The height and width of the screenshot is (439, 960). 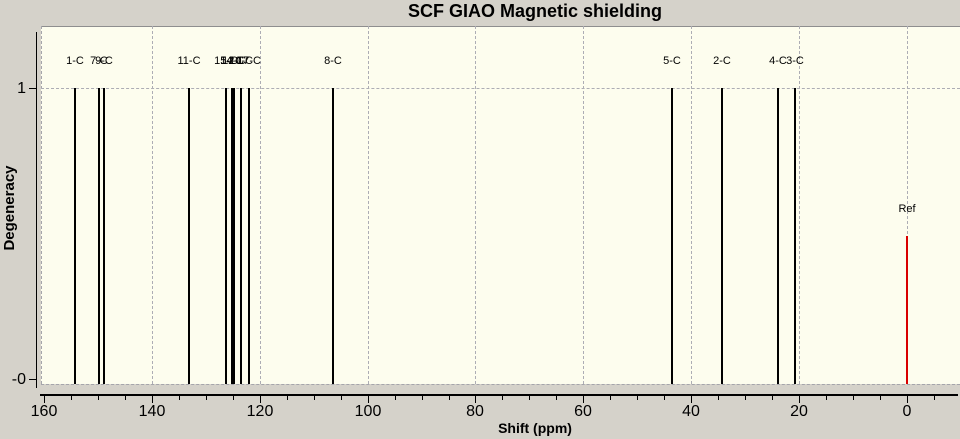 What do you see at coordinates (260, 411) in the screenshot?
I see `x-axis-tick-label: 120` at bounding box center [260, 411].